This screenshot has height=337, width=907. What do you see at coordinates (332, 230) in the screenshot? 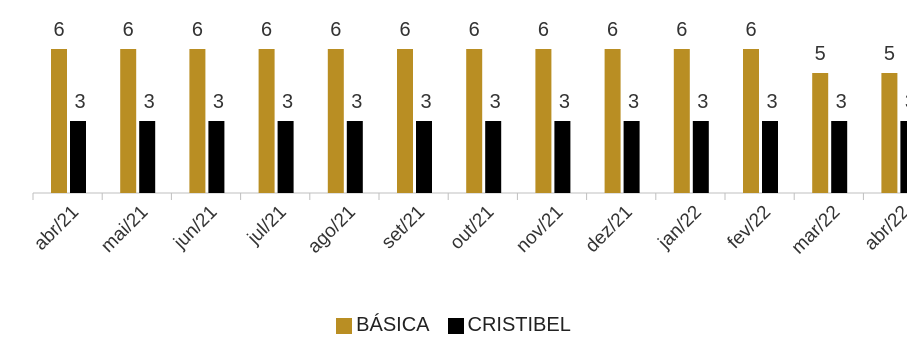
I see `x-tick-label: ago/21` at bounding box center [332, 230].